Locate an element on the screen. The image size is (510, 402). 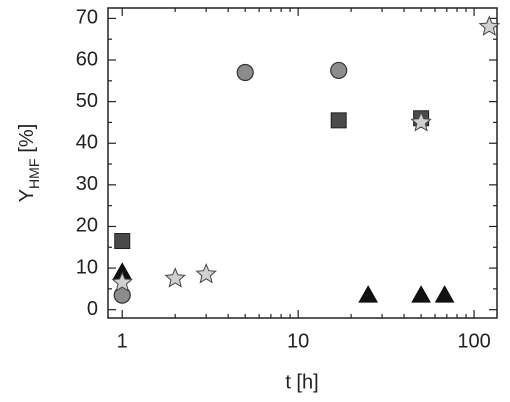
y-tick-label: 30 is located at coordinates (87, 184).